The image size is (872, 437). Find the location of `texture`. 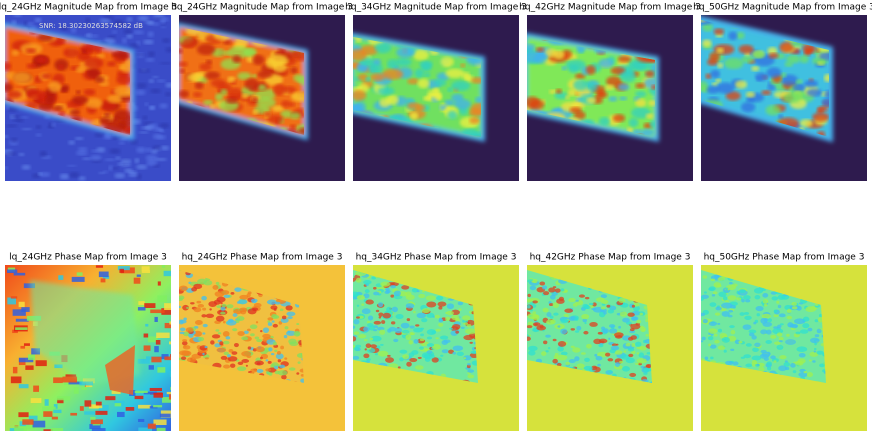

texture is located at coordinates (417, 87).